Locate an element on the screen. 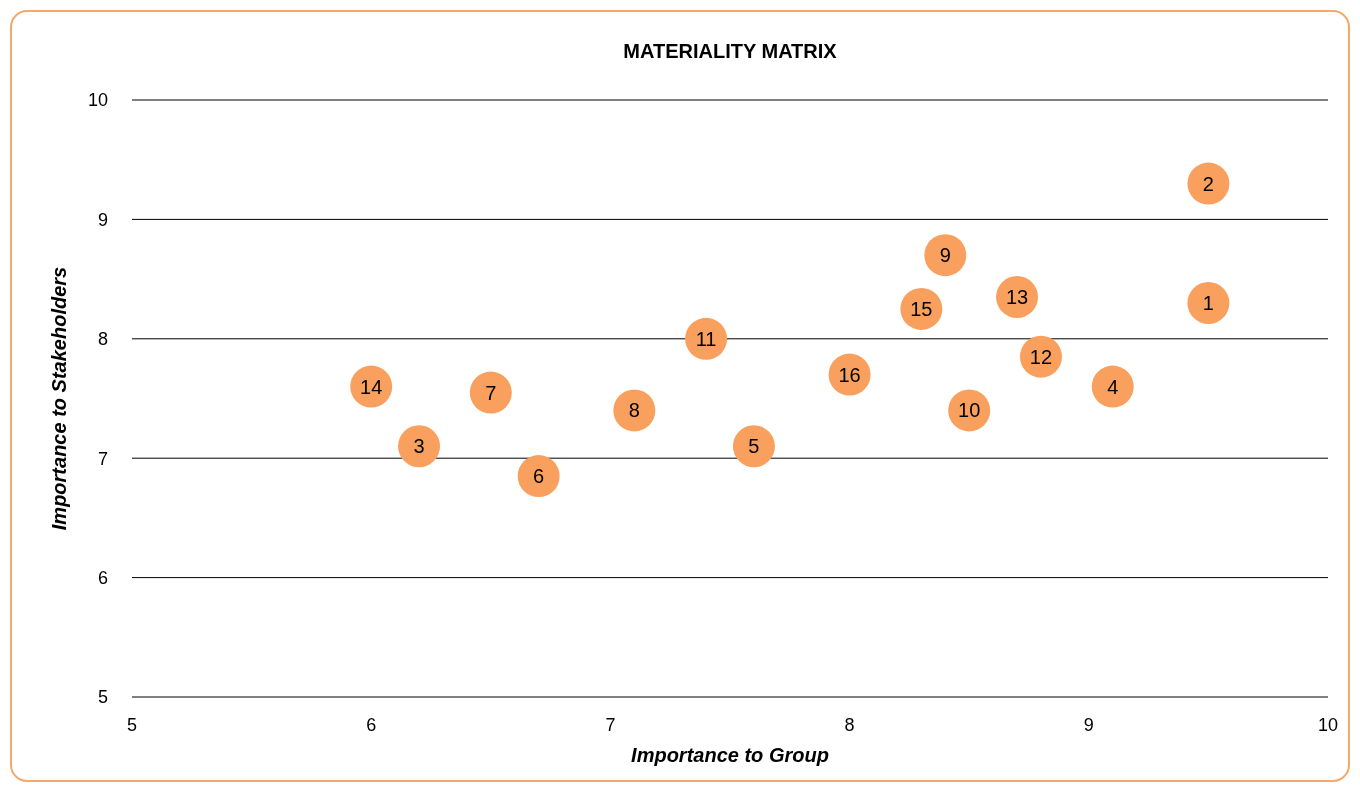 The width and height of the screenshot is (1360, 792). y-axis-title: Importance to Stakeholders is located at coordinates (59, 398).